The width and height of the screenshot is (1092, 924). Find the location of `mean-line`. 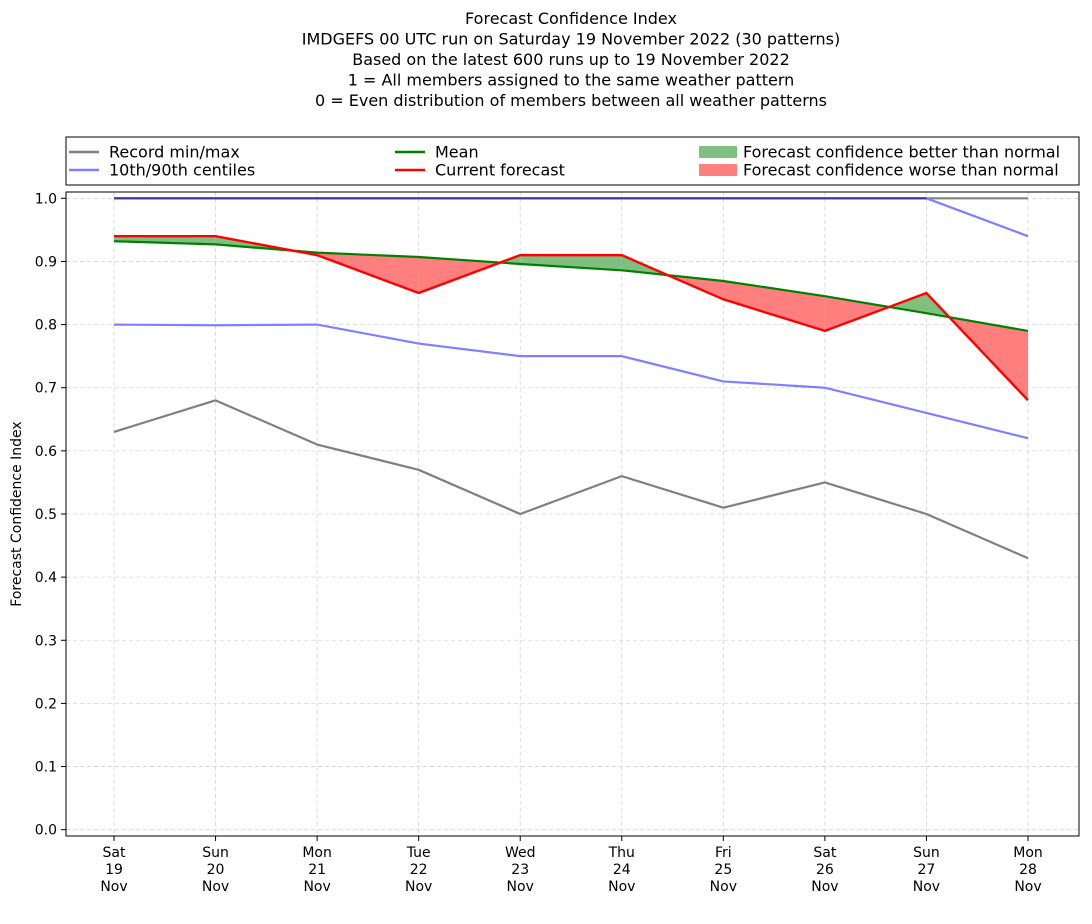

mean-line is located at coordinates (571, 286).